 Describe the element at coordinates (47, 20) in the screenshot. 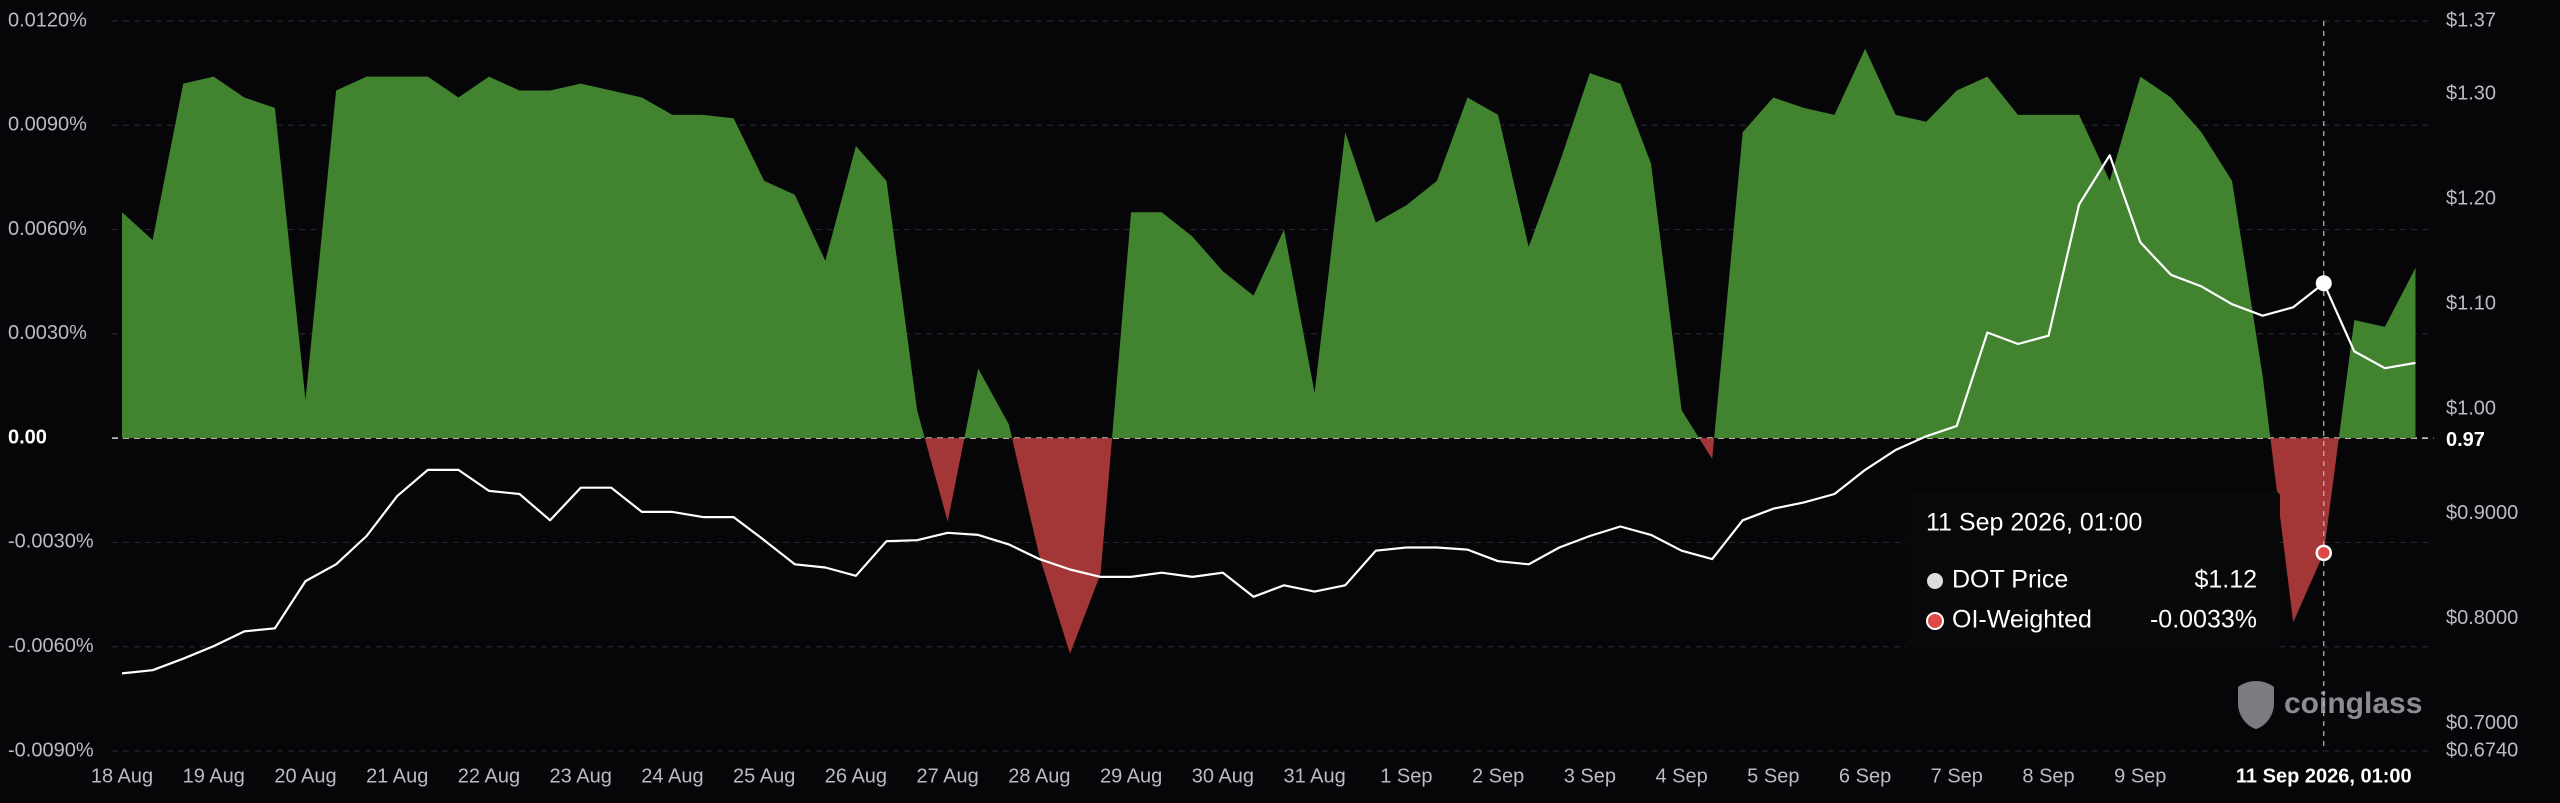

I see `y-tick-label: 0.0120%` at that location.